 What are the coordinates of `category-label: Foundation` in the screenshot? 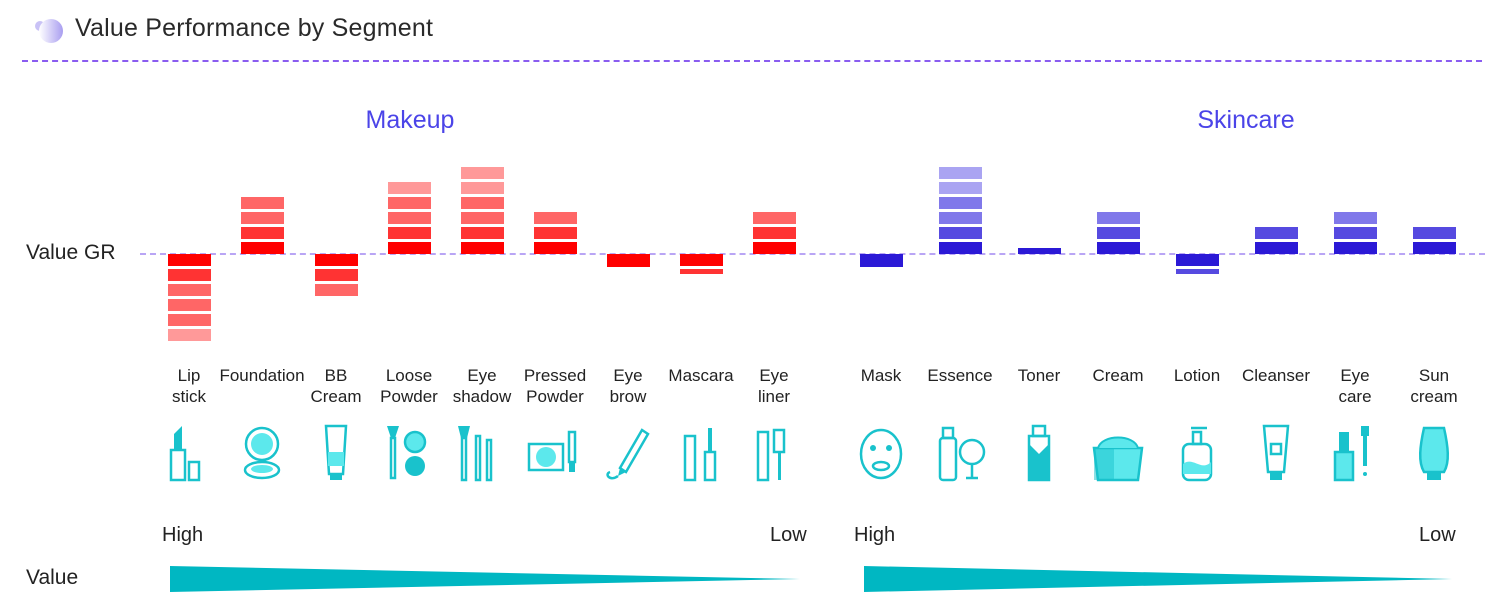 It's located at (262, 375).